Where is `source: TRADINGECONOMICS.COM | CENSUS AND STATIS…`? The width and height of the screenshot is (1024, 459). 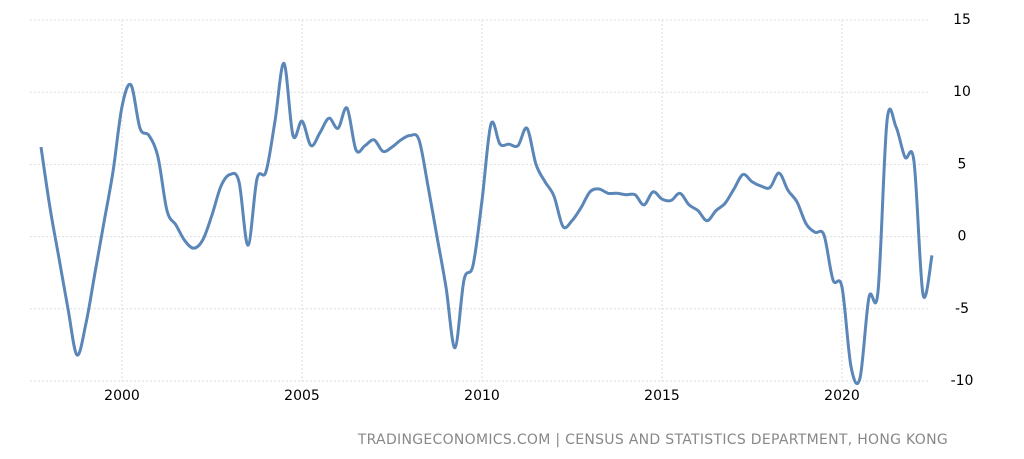
source: TRADINGECONOMICS.COM | CENSUS AND STATIS… is located at coordinates (652, 440).